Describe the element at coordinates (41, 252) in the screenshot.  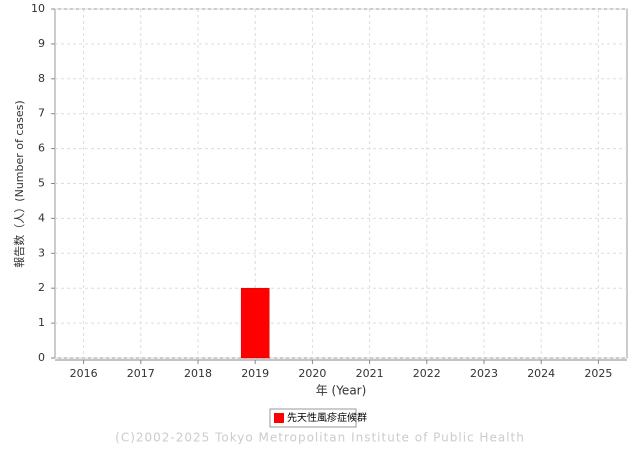
I see `y-tick-label: 3` at that location.